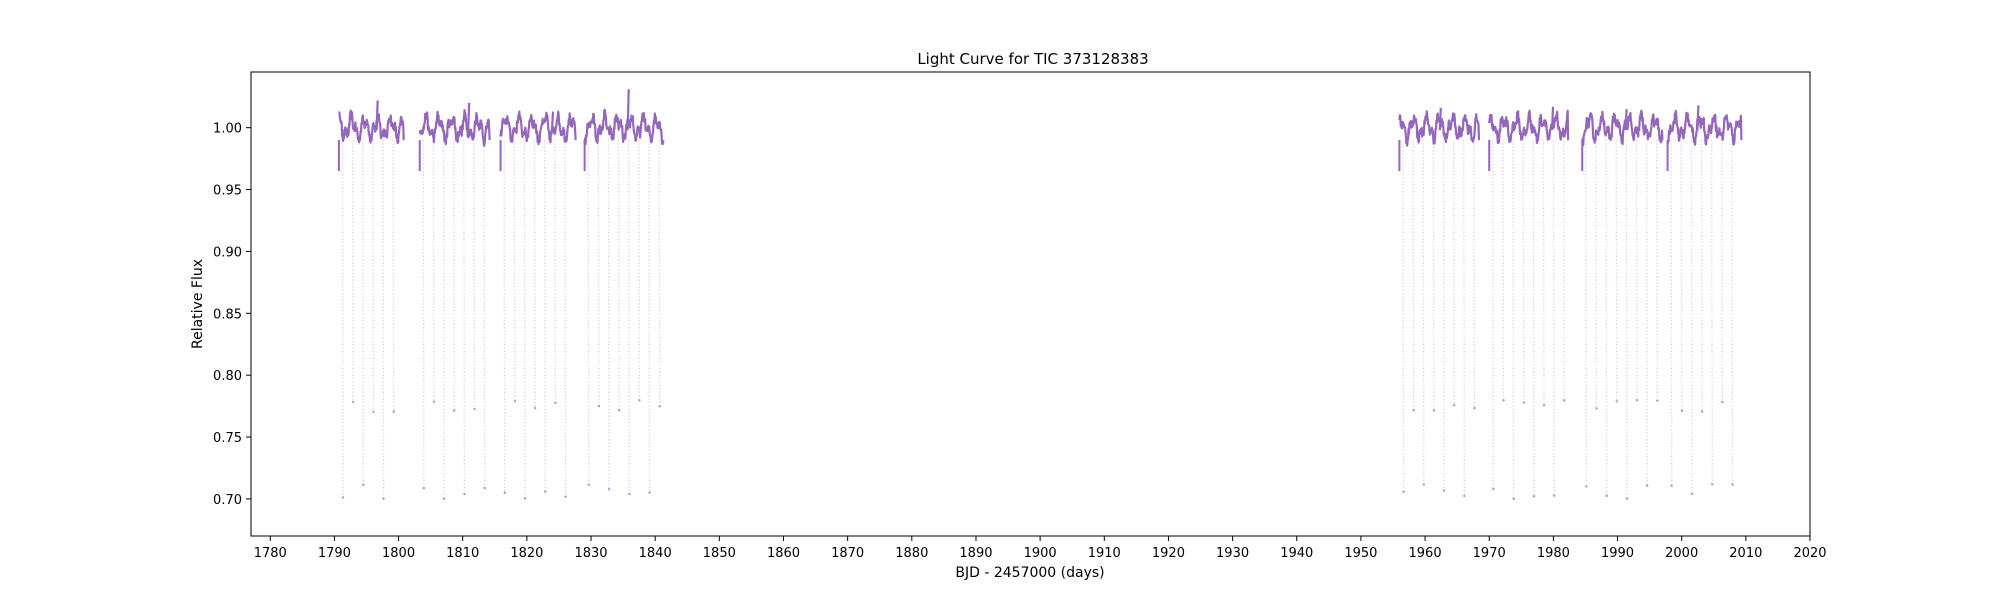 This screenshot has width=2000, height=600. I want to click on y-tick-label: 0.85, so click(227, 314).